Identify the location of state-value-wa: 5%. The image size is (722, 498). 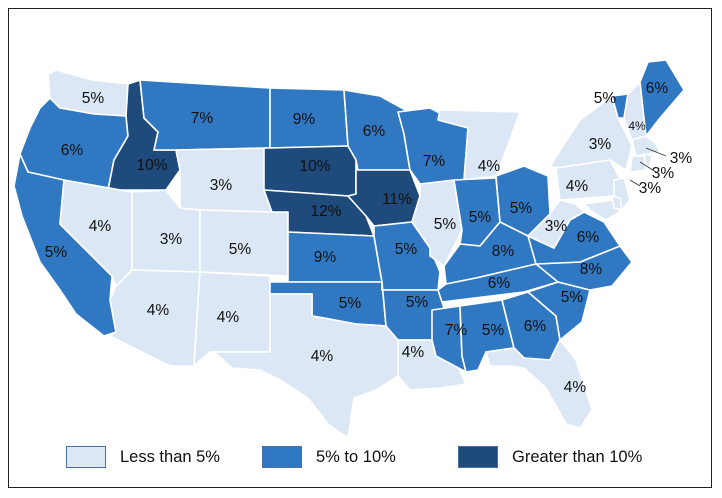
(93, 98).